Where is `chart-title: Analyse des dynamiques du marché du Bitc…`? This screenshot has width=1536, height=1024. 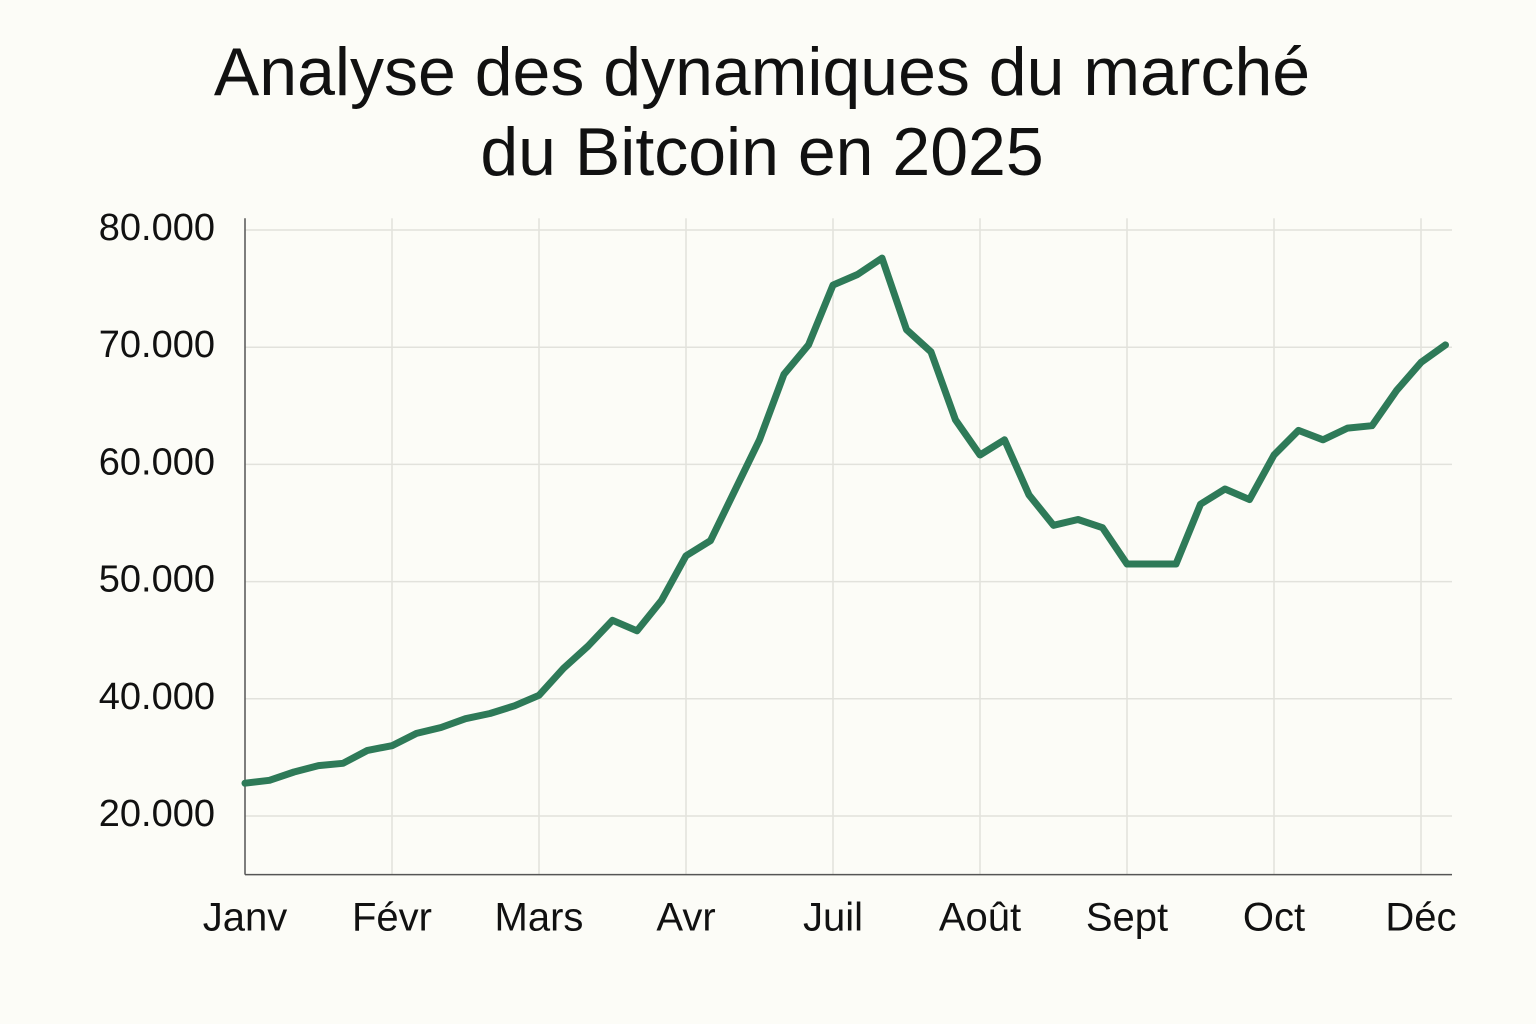 chart-title: Analyse des dynamiques du marché du Bitc… is located at coordinates (762, 112).